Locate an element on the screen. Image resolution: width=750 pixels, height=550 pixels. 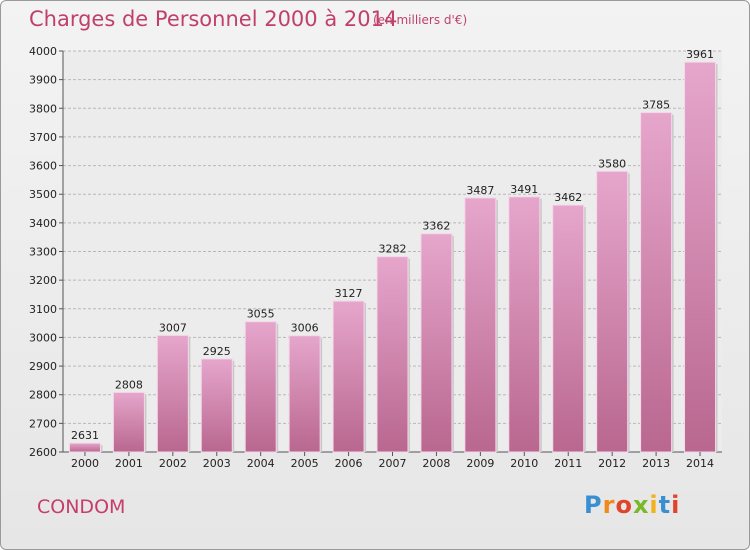
chart-subtitle: (en milliers d'€) is located at coordinates (420, 20).